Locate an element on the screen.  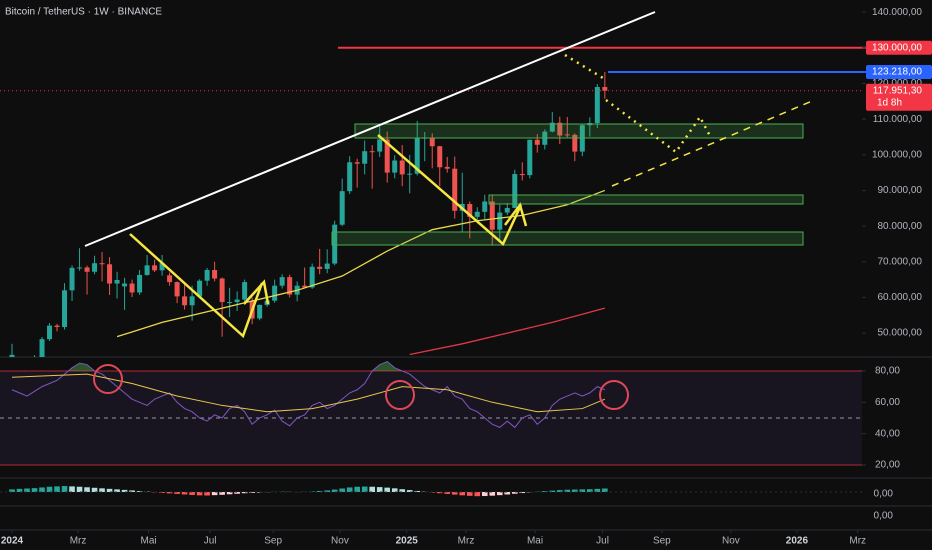
x-tick-label: Mrz is located at coordinates (78, 541).